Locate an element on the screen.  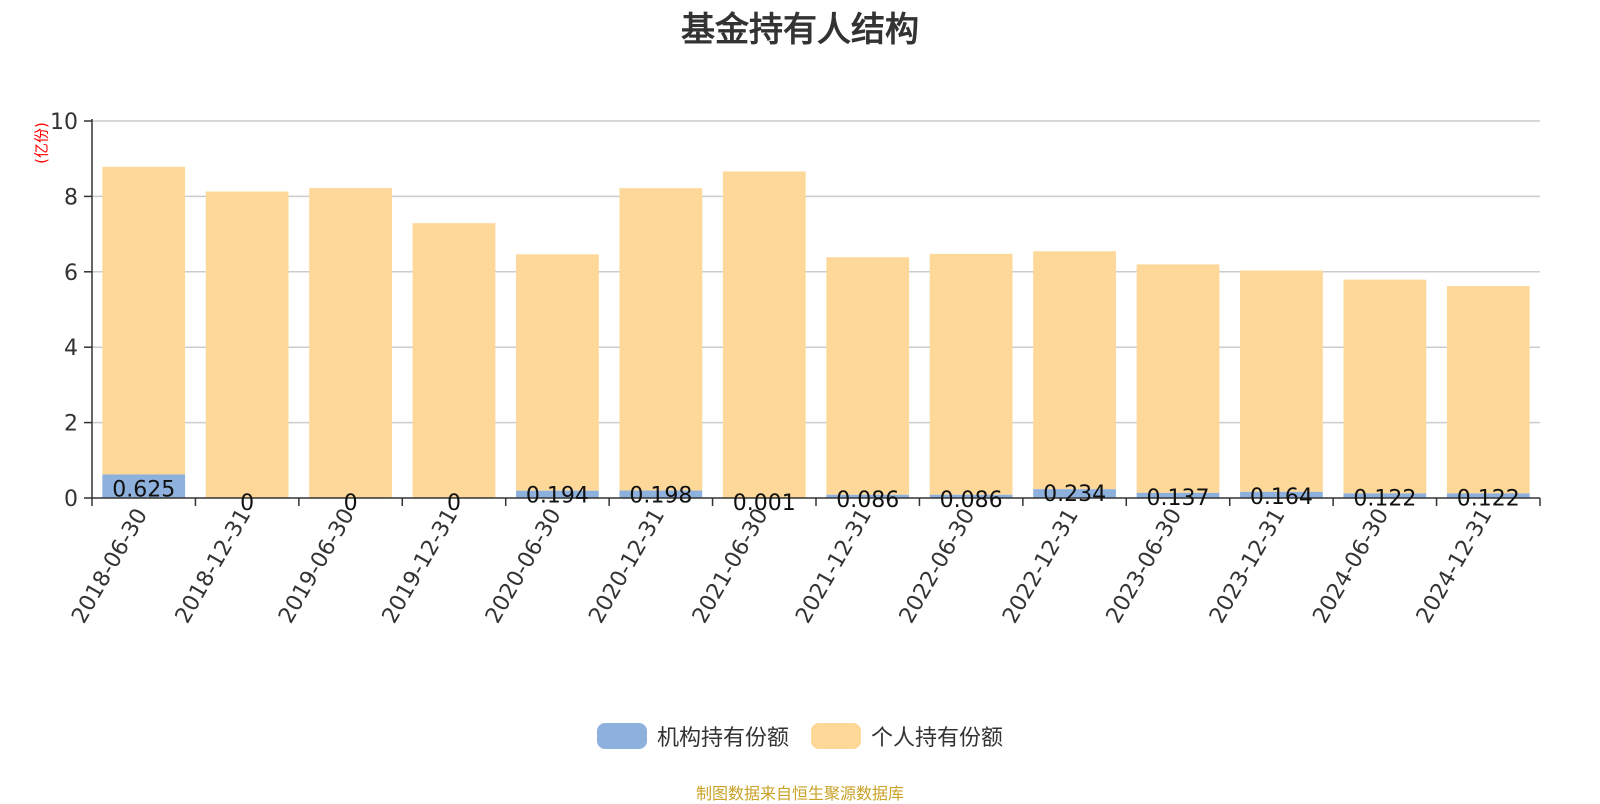
x-tick-label-5: 2020-12-31 is located at coordinates (627, 566).